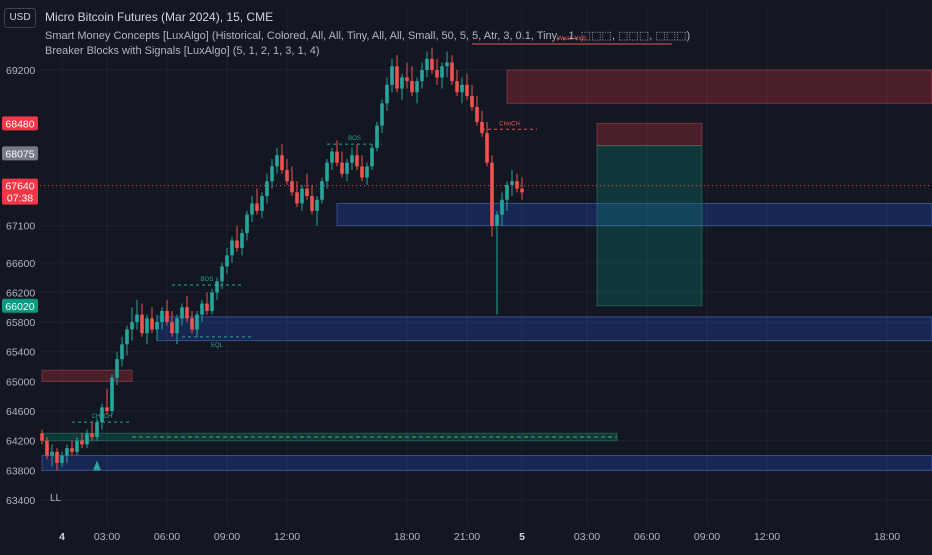 This screenshot has width=932, height=555. Describe the element at coordinates (227, 537) in the screenshot. I see `x-tick-label: 09:00` at that location.